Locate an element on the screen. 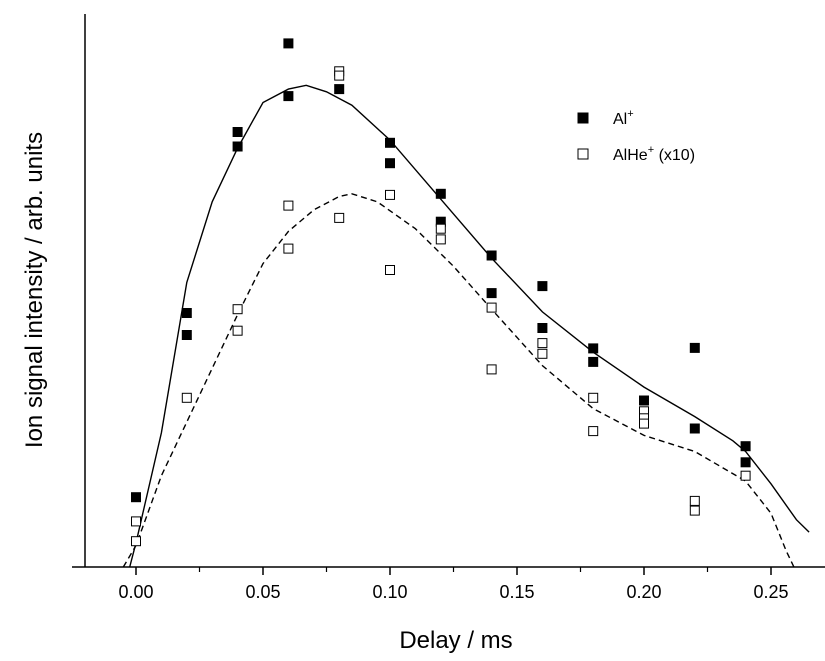 This screenshot has width=825, height=661. x-tick-label: 0.10 is located at coordinates (389, 592).